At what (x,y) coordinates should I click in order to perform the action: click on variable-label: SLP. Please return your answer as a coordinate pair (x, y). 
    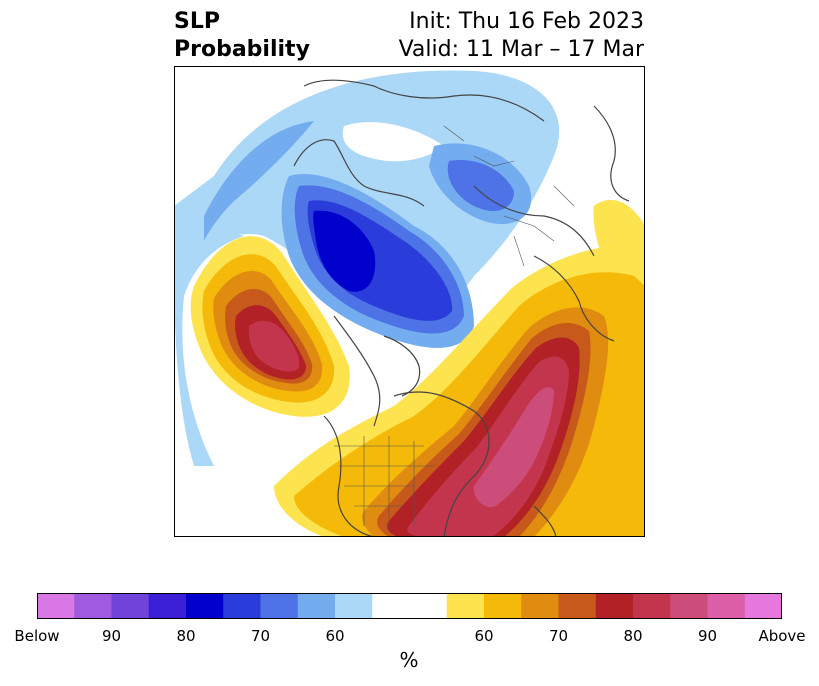
    Looking at the image, I should click on (197, 21).